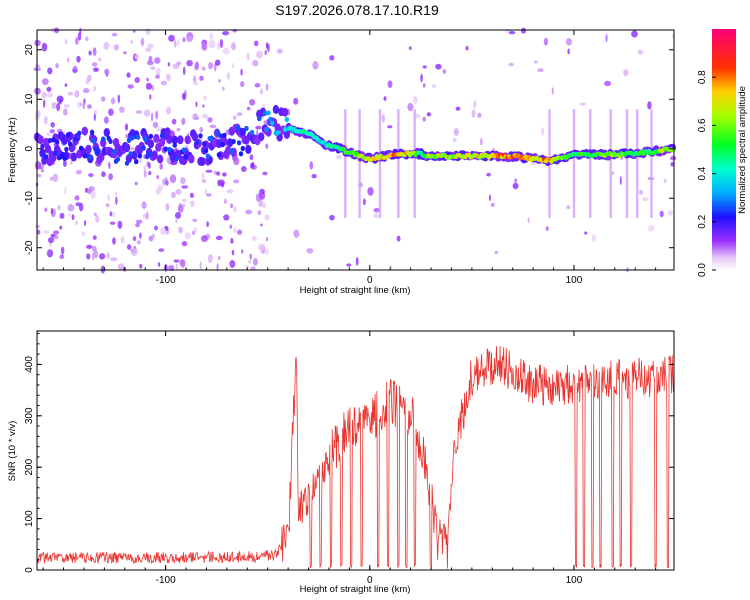  Describe the element at coordinates (29, 50) in the screenshot. I see `spectrogram-y-tick-label: 20` at that location.